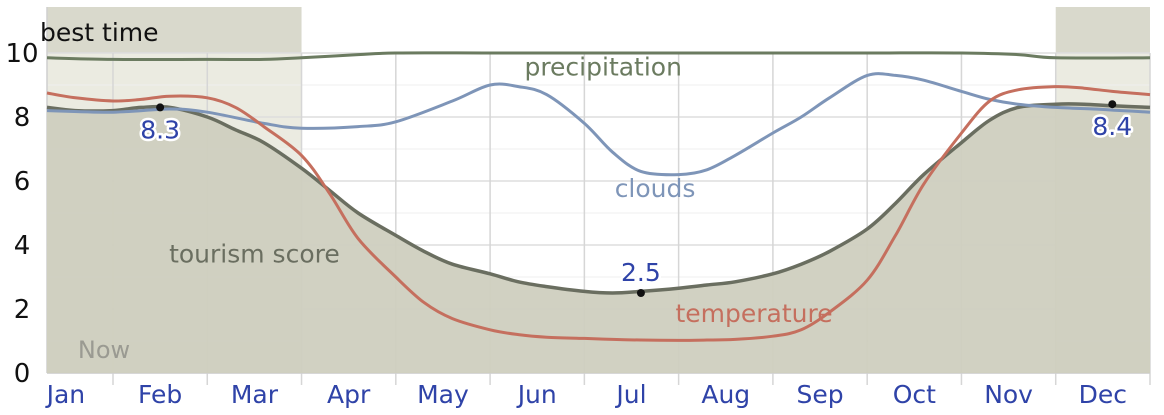  Describe the element at coordinates (819, 394) in the screenshot. I see `x-tick-sep: Sep` at that location.